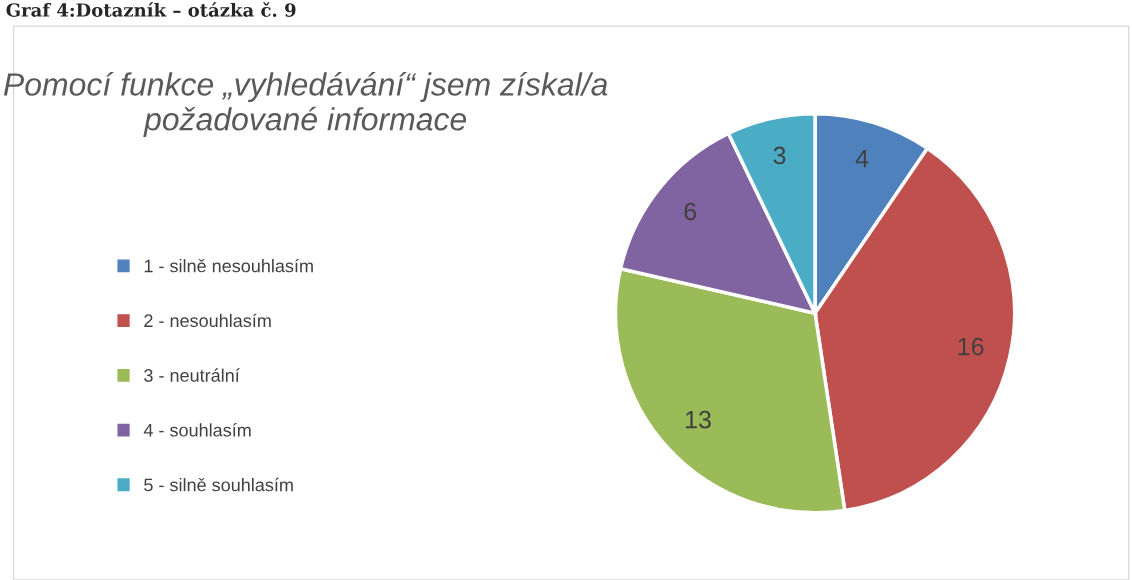 The image size is (1132, 580). What do you see at coordinates (779, 155) in the screenshot?
I see `data-label: 3` at bounding box center [779, 155].